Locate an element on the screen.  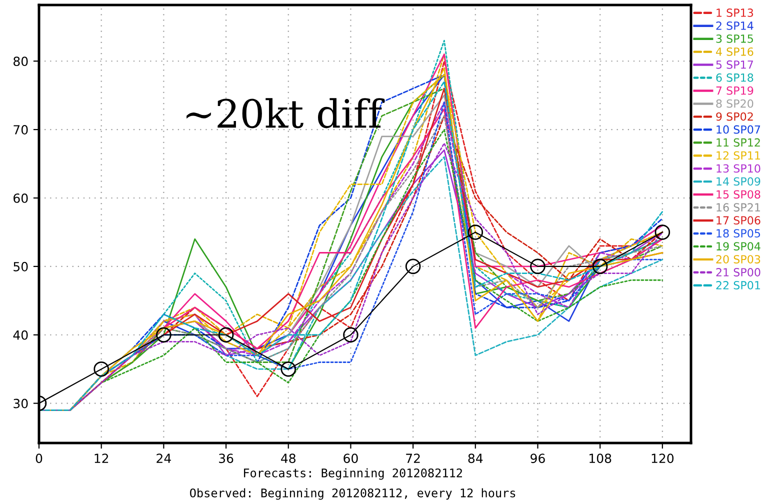
legend-label: 13 SP10 is located at coordinates (738, 168).